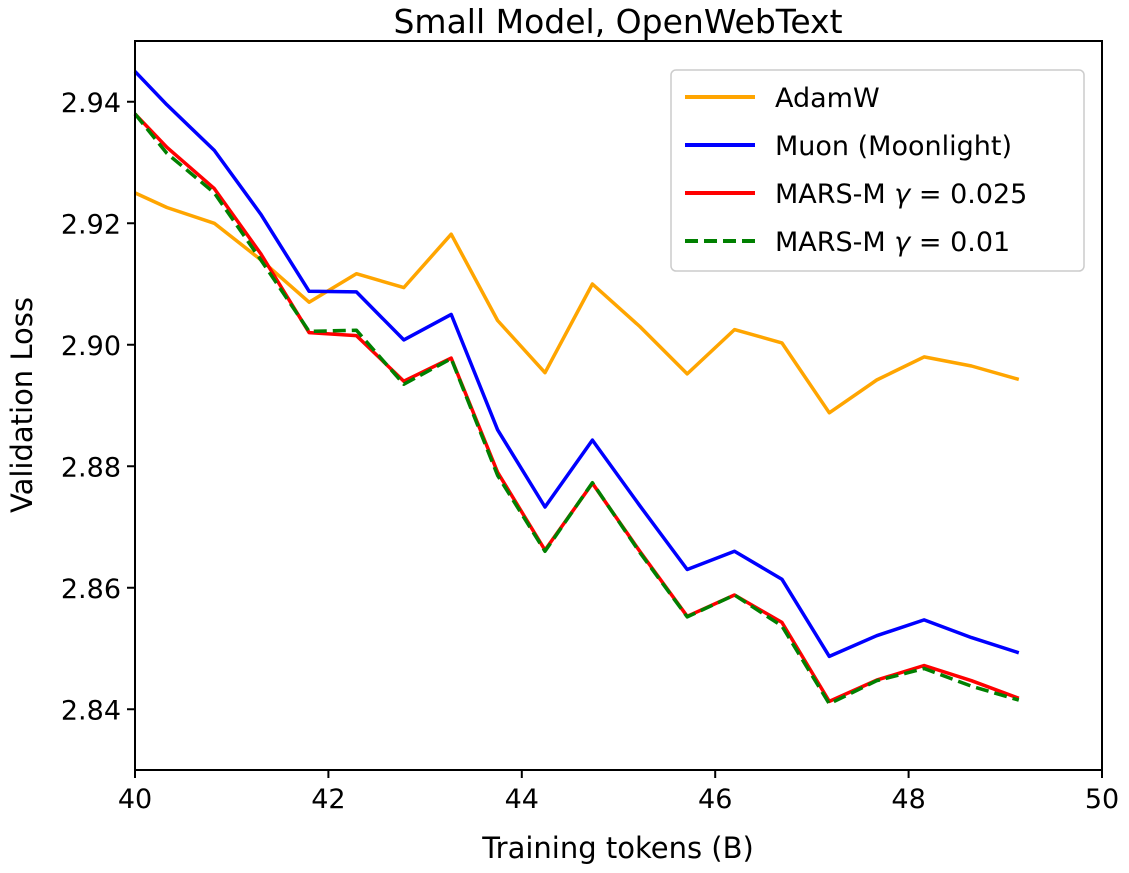 The width and height of the screenshot is (1129, 873). I want to click on legend-box, so click(877, 170).